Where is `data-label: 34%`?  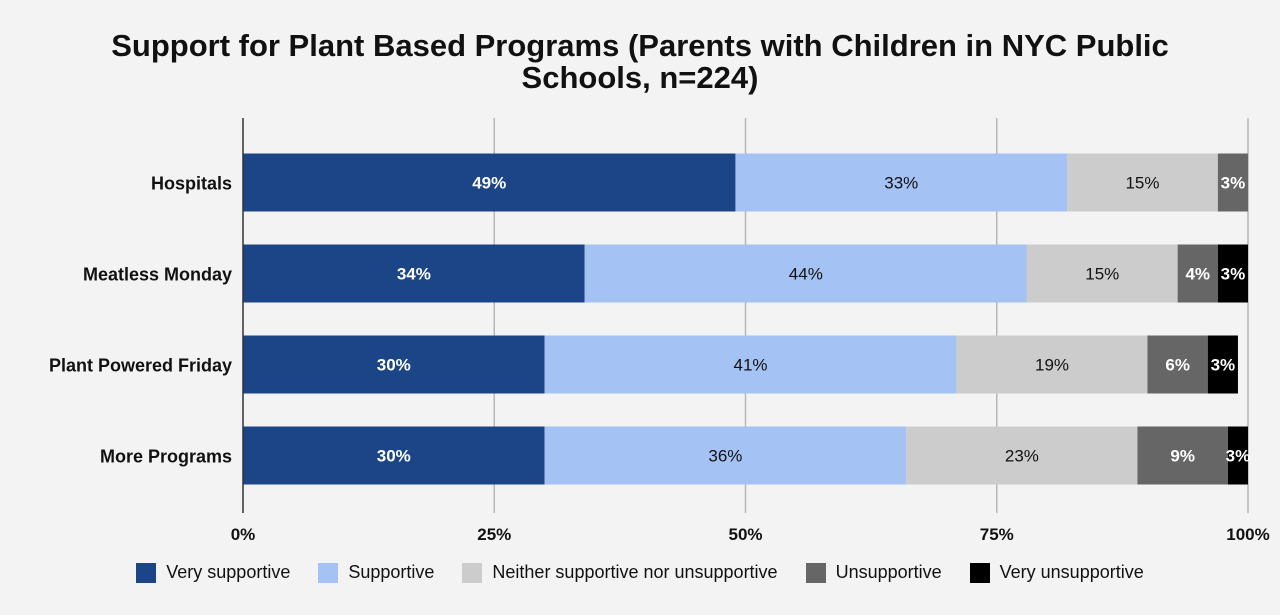 data-label: 34% is located at coordinates (414, 274).